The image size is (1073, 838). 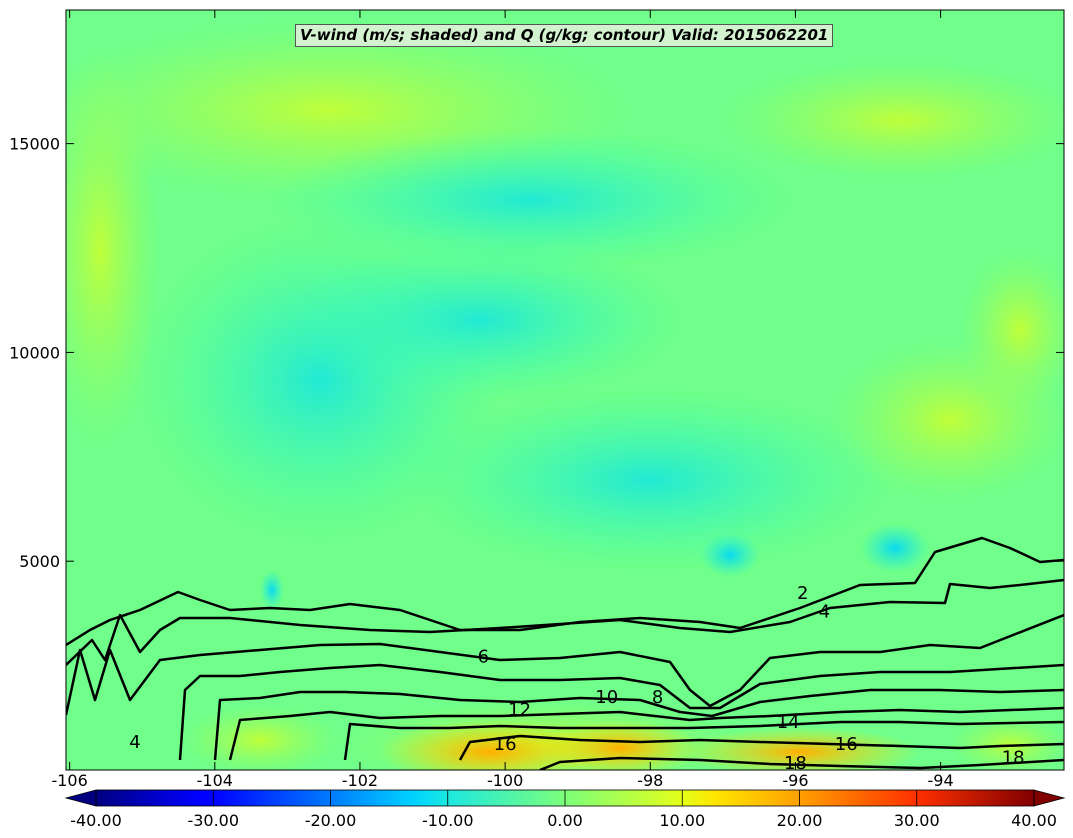 I want to click on colorbar-tick-label: -20.00, so click(x=331, y=820).